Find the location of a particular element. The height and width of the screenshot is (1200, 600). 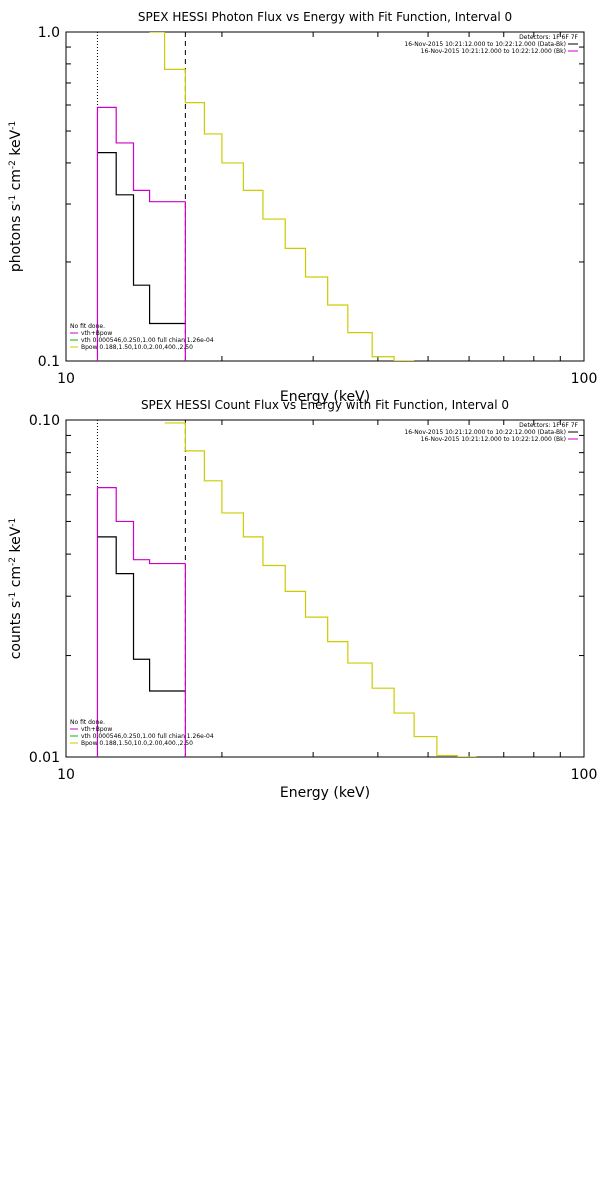

chart-1-legend-header: No fit done. is located at coordinates (87, 722).